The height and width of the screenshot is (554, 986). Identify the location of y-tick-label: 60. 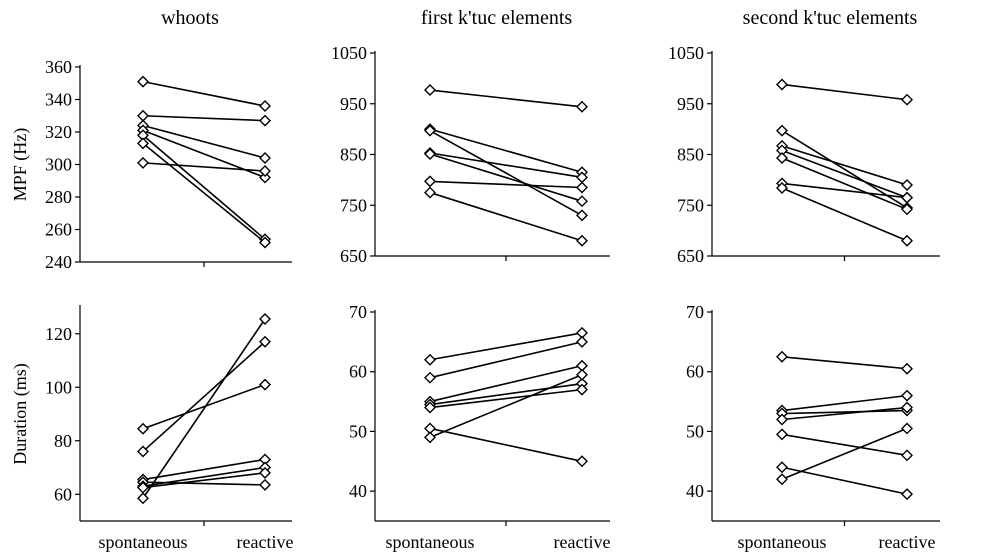
(695, 372).